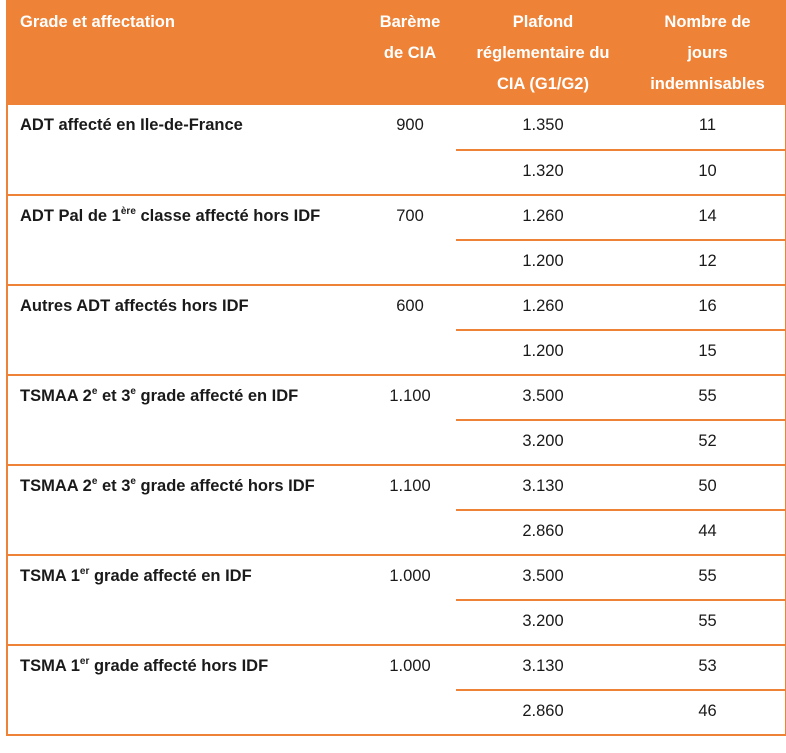 The image size is (786, 753). Describe the element at coordinates (185, 52) in the screenshot. I see `header-grade: Grade et affectation` at that location.